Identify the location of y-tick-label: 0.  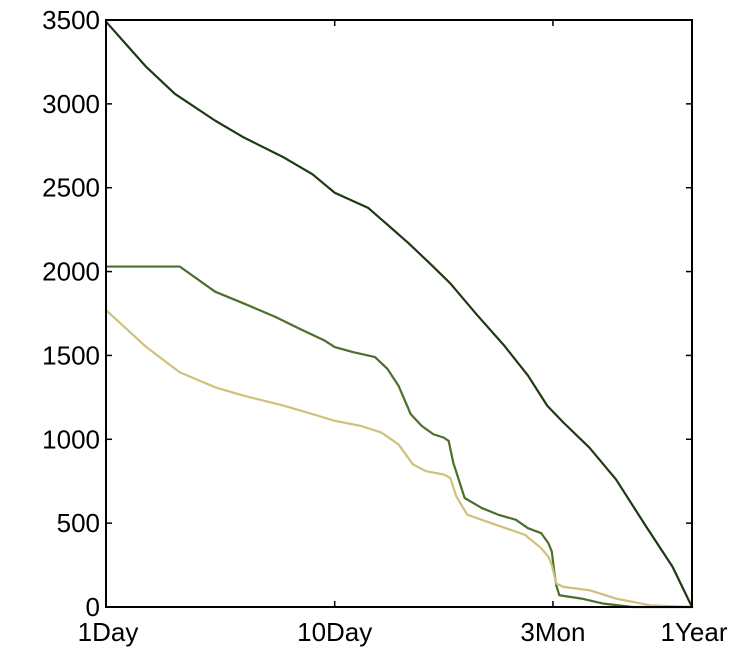
(93, 607).